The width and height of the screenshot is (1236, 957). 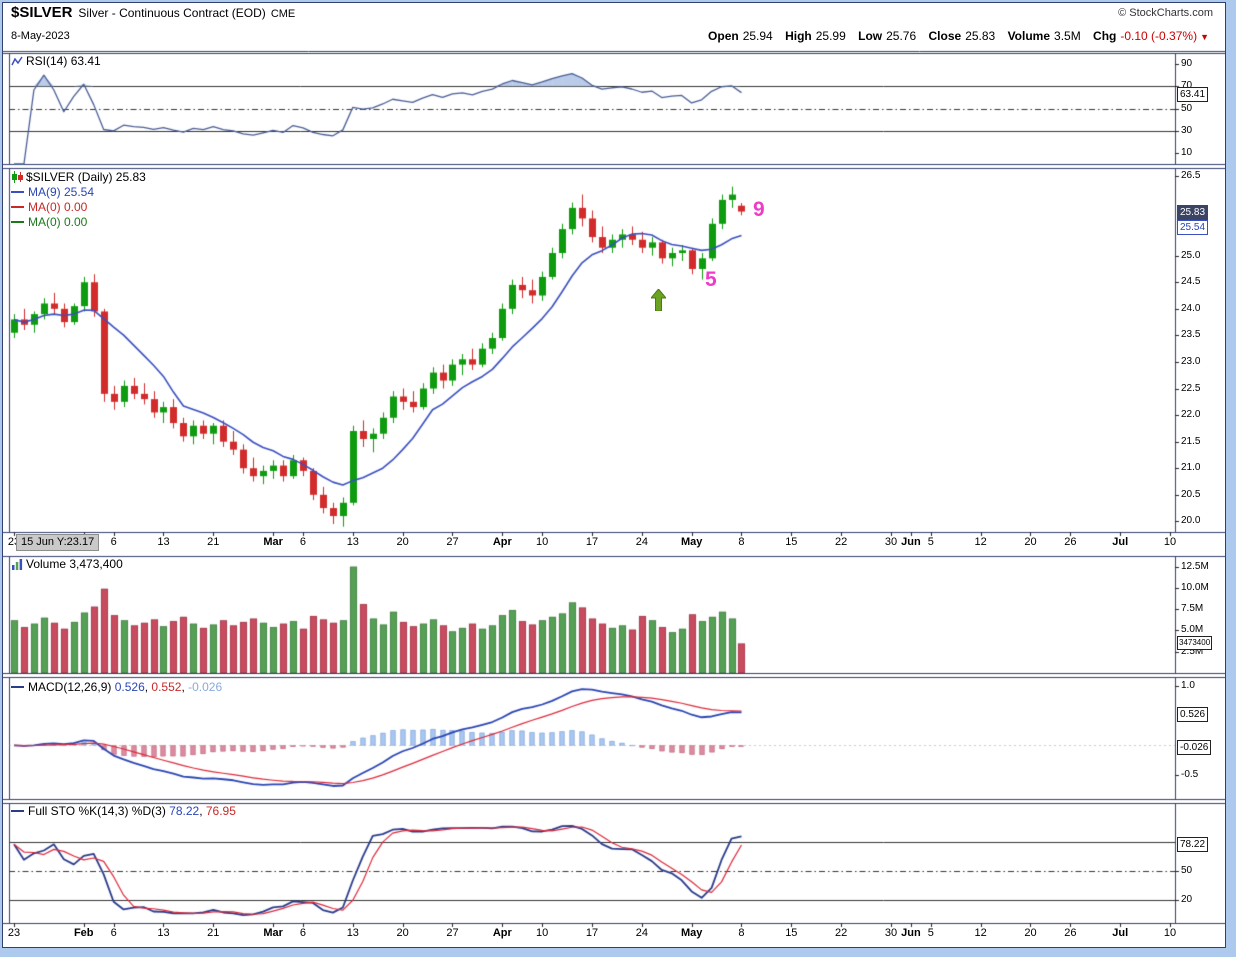 What do you see at coordinates (166, 687) in the screenshot?
I see `macd-value-2: 0.552` at bounding box center [166, 687].